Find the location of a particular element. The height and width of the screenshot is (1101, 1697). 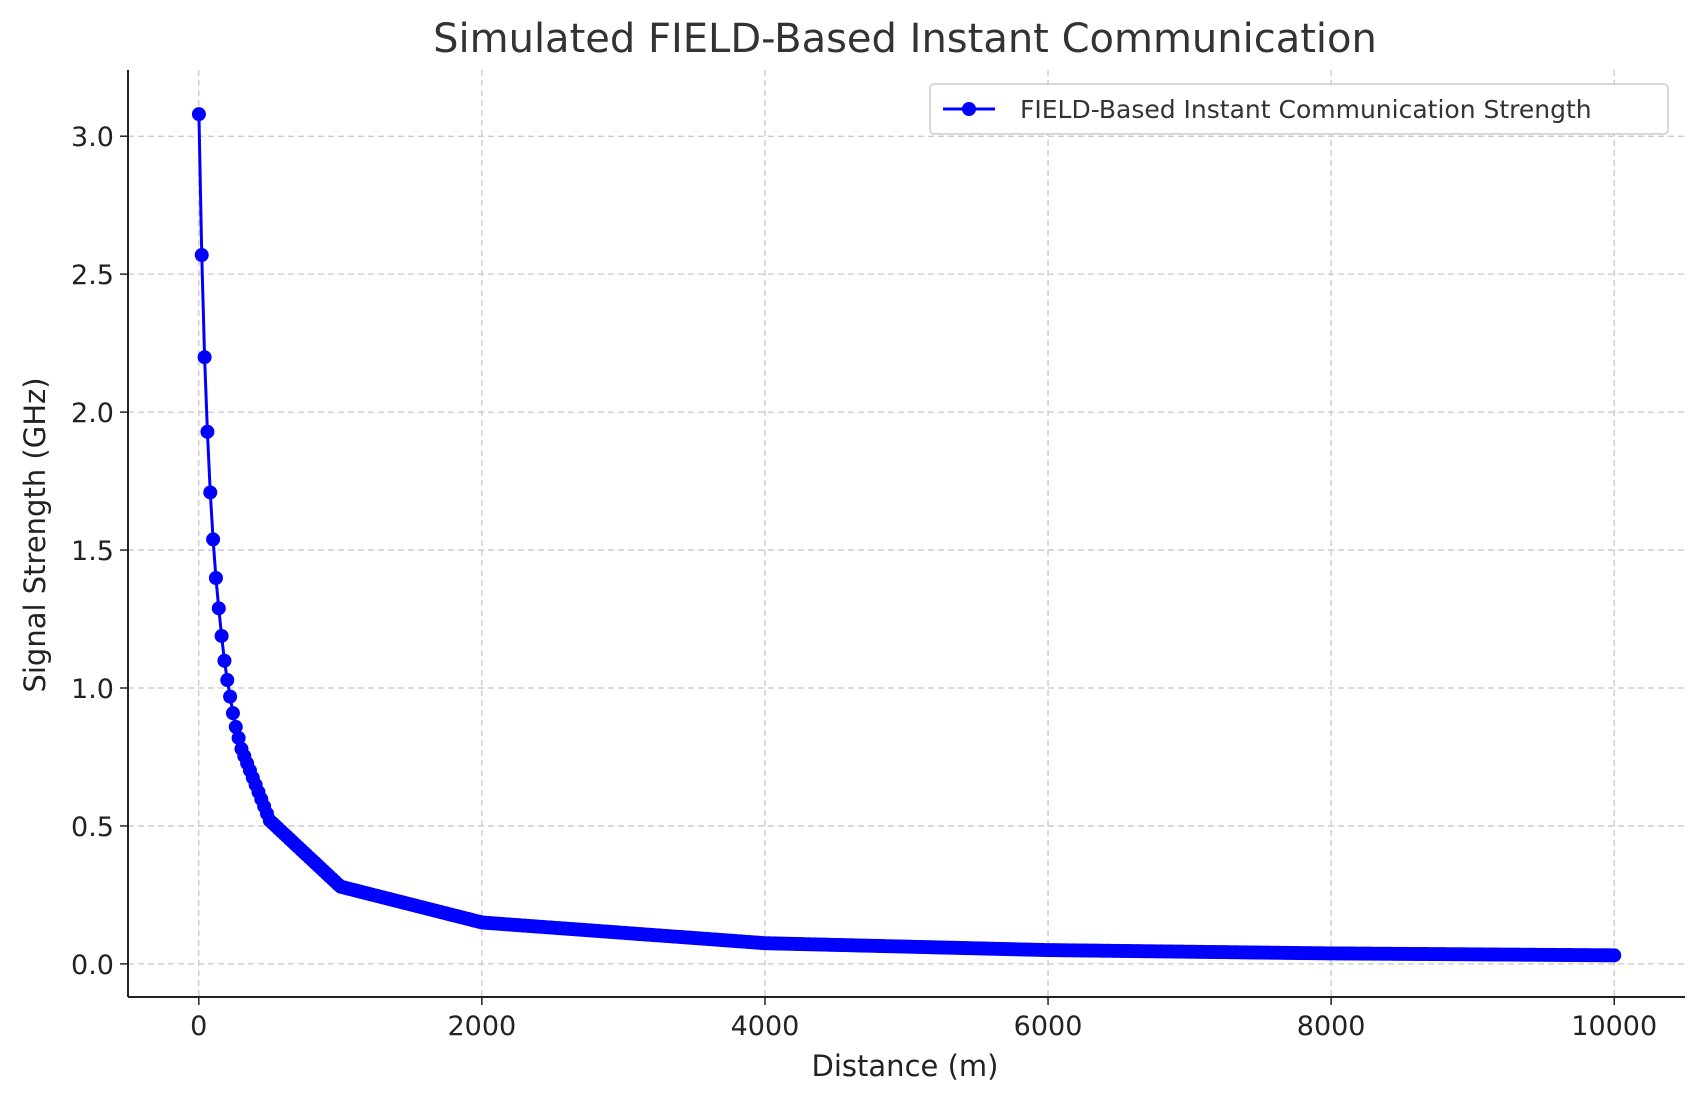

x-tick-label: 6000 is located at coordinates (1048, 1026).